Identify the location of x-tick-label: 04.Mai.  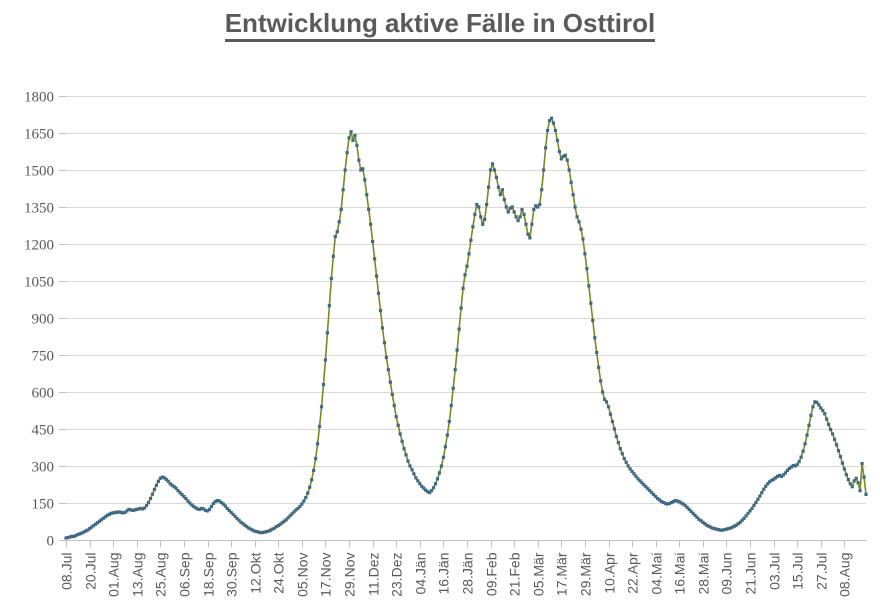
(657, 574).